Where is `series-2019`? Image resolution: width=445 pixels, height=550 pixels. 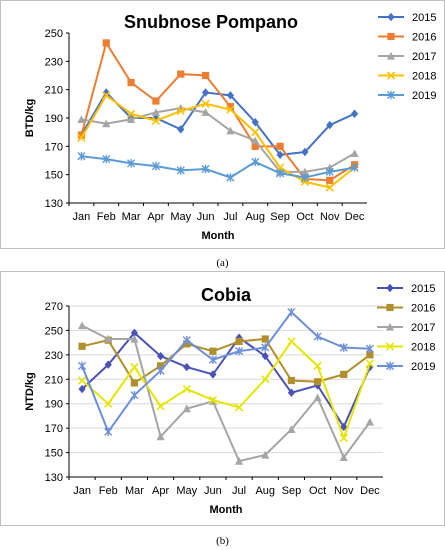 series-2019 is located at coordinates (218, 167).